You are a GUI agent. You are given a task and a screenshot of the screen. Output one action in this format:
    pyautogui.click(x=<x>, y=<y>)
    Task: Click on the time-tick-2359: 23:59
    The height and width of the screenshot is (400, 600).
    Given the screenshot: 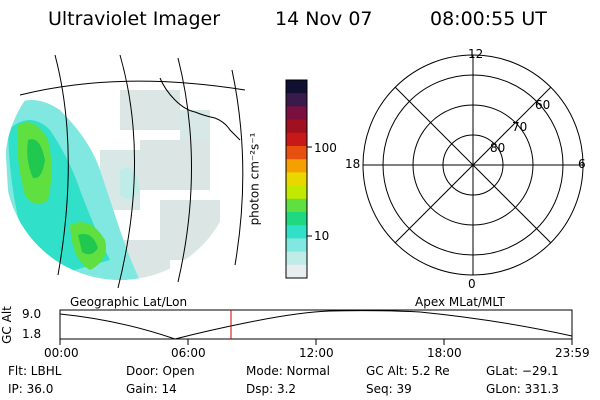 What is the action you would take?
    pyautogui.click(x=572, y=353)
    